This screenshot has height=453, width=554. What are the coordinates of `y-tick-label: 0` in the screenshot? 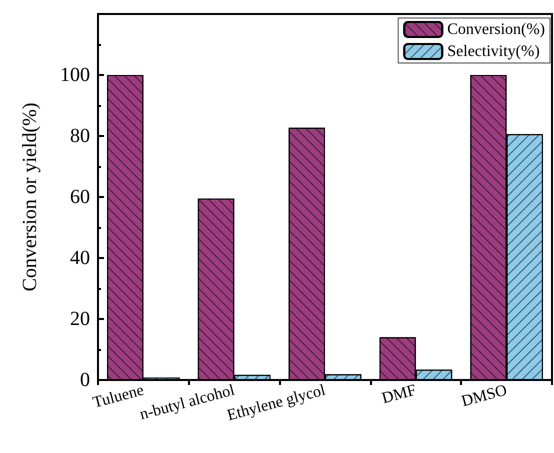 It's located at (85, 380).